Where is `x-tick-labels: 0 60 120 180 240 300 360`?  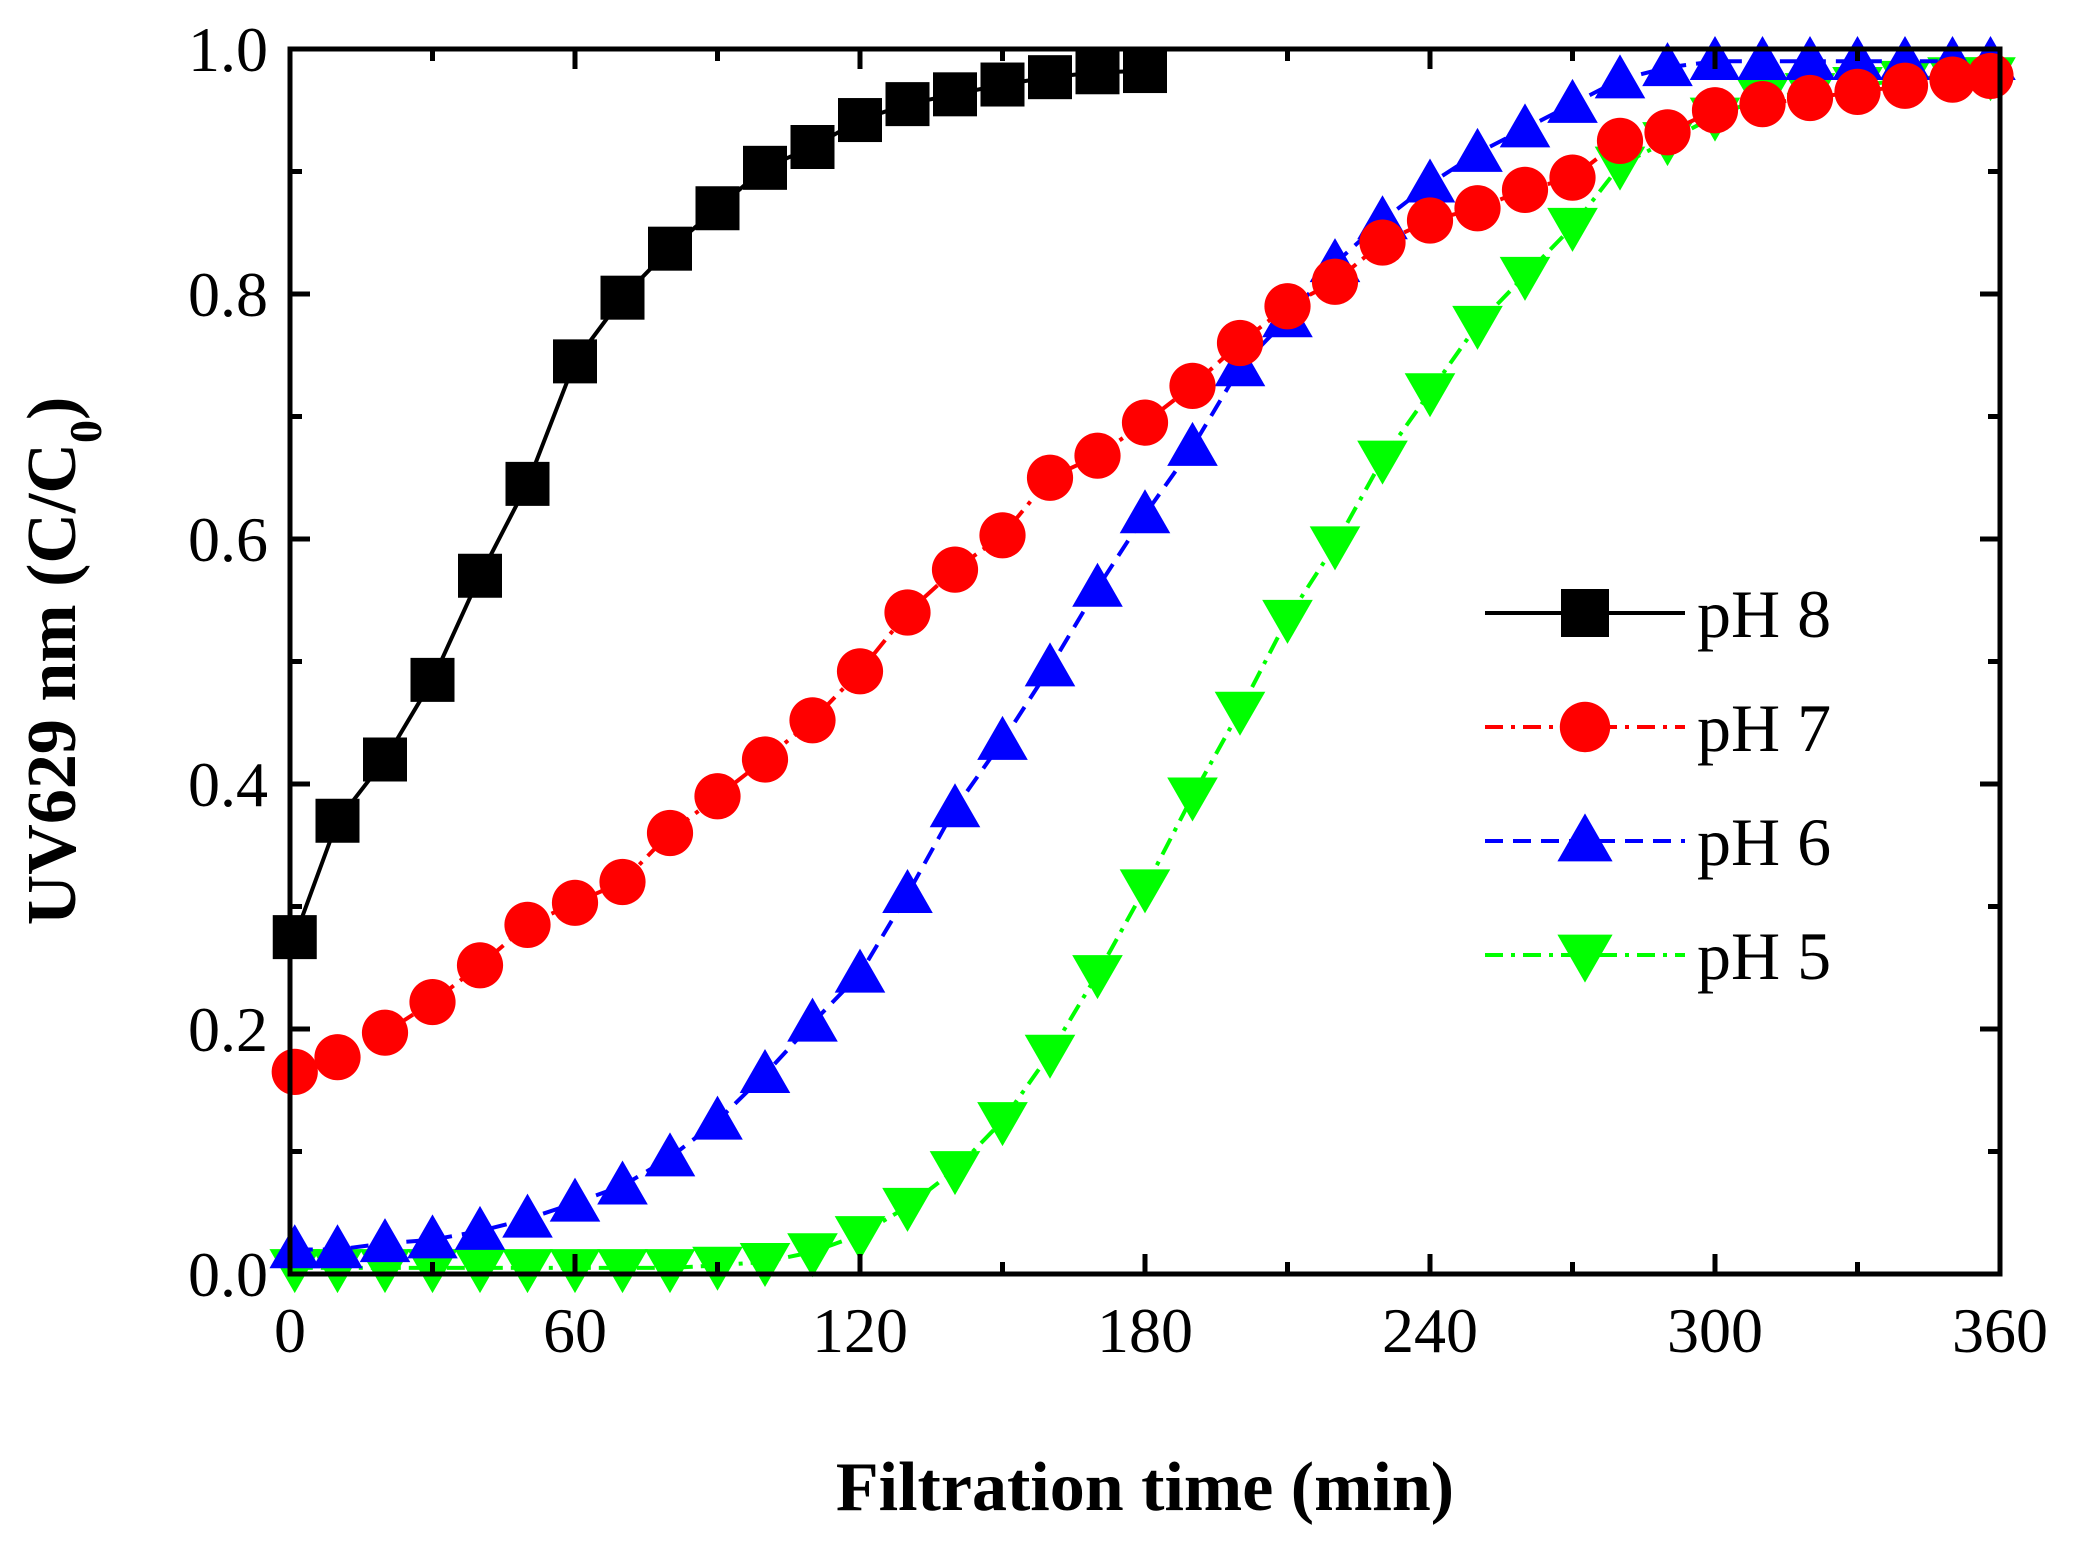
x-tick-labels: 0 60 120 180 240 300 360 is located at coordinates (1161, 1330).